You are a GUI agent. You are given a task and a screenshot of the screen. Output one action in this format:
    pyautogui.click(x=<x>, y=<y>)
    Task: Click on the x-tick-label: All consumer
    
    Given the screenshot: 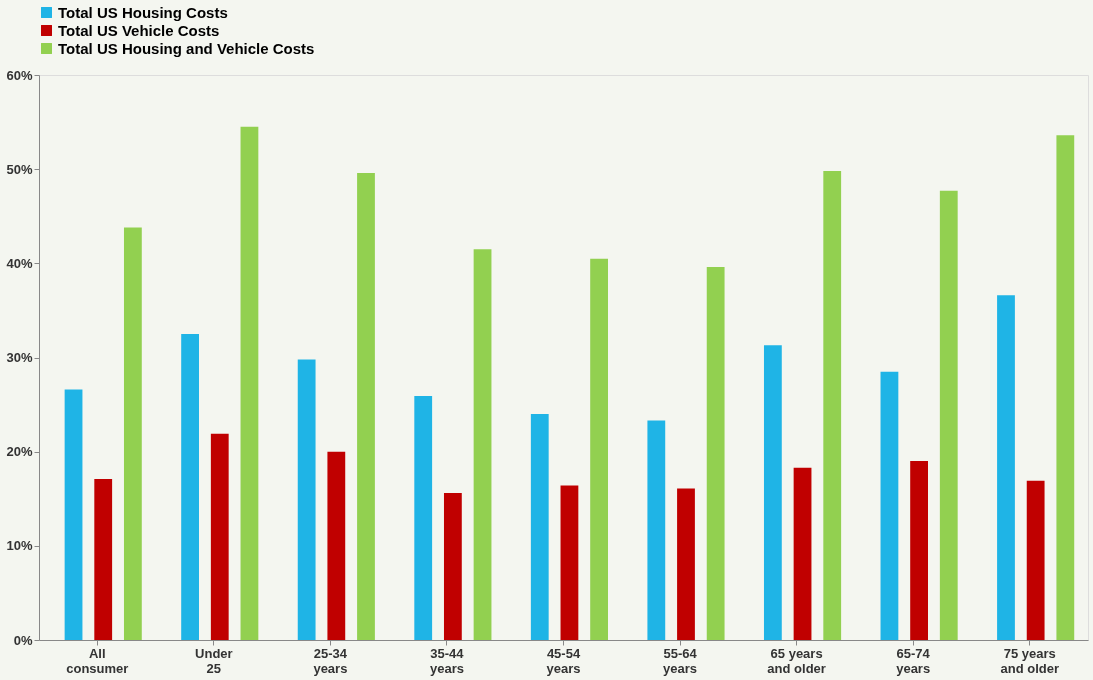 What is the action you would take?
    pyautogui.click(x=97, y=660)
    